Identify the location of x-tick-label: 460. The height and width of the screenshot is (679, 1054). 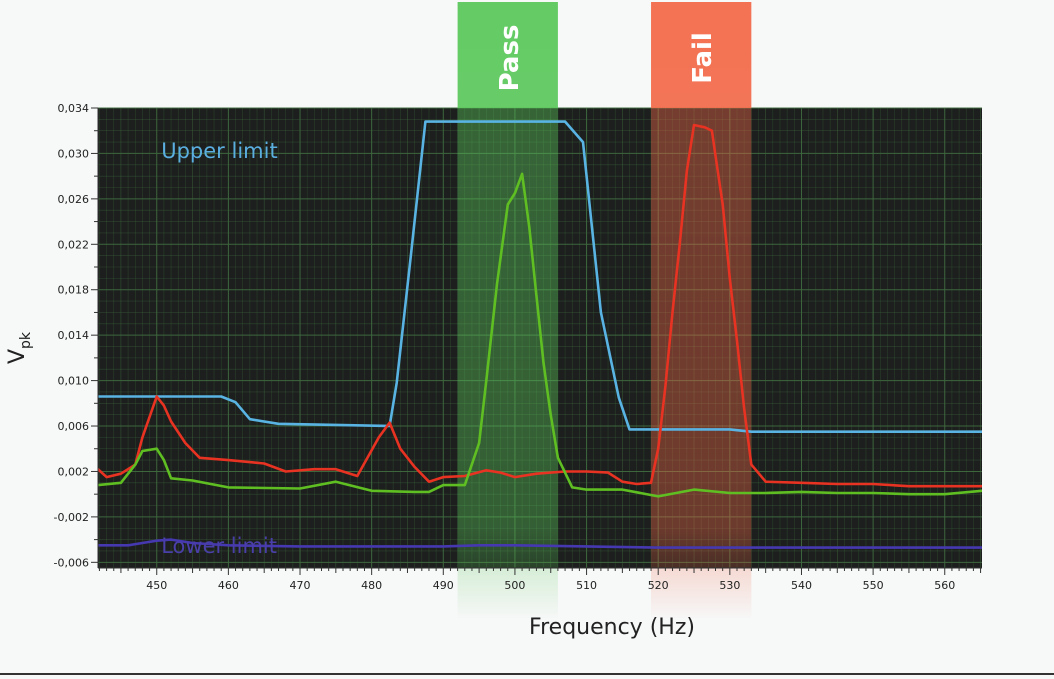
(228, 585).